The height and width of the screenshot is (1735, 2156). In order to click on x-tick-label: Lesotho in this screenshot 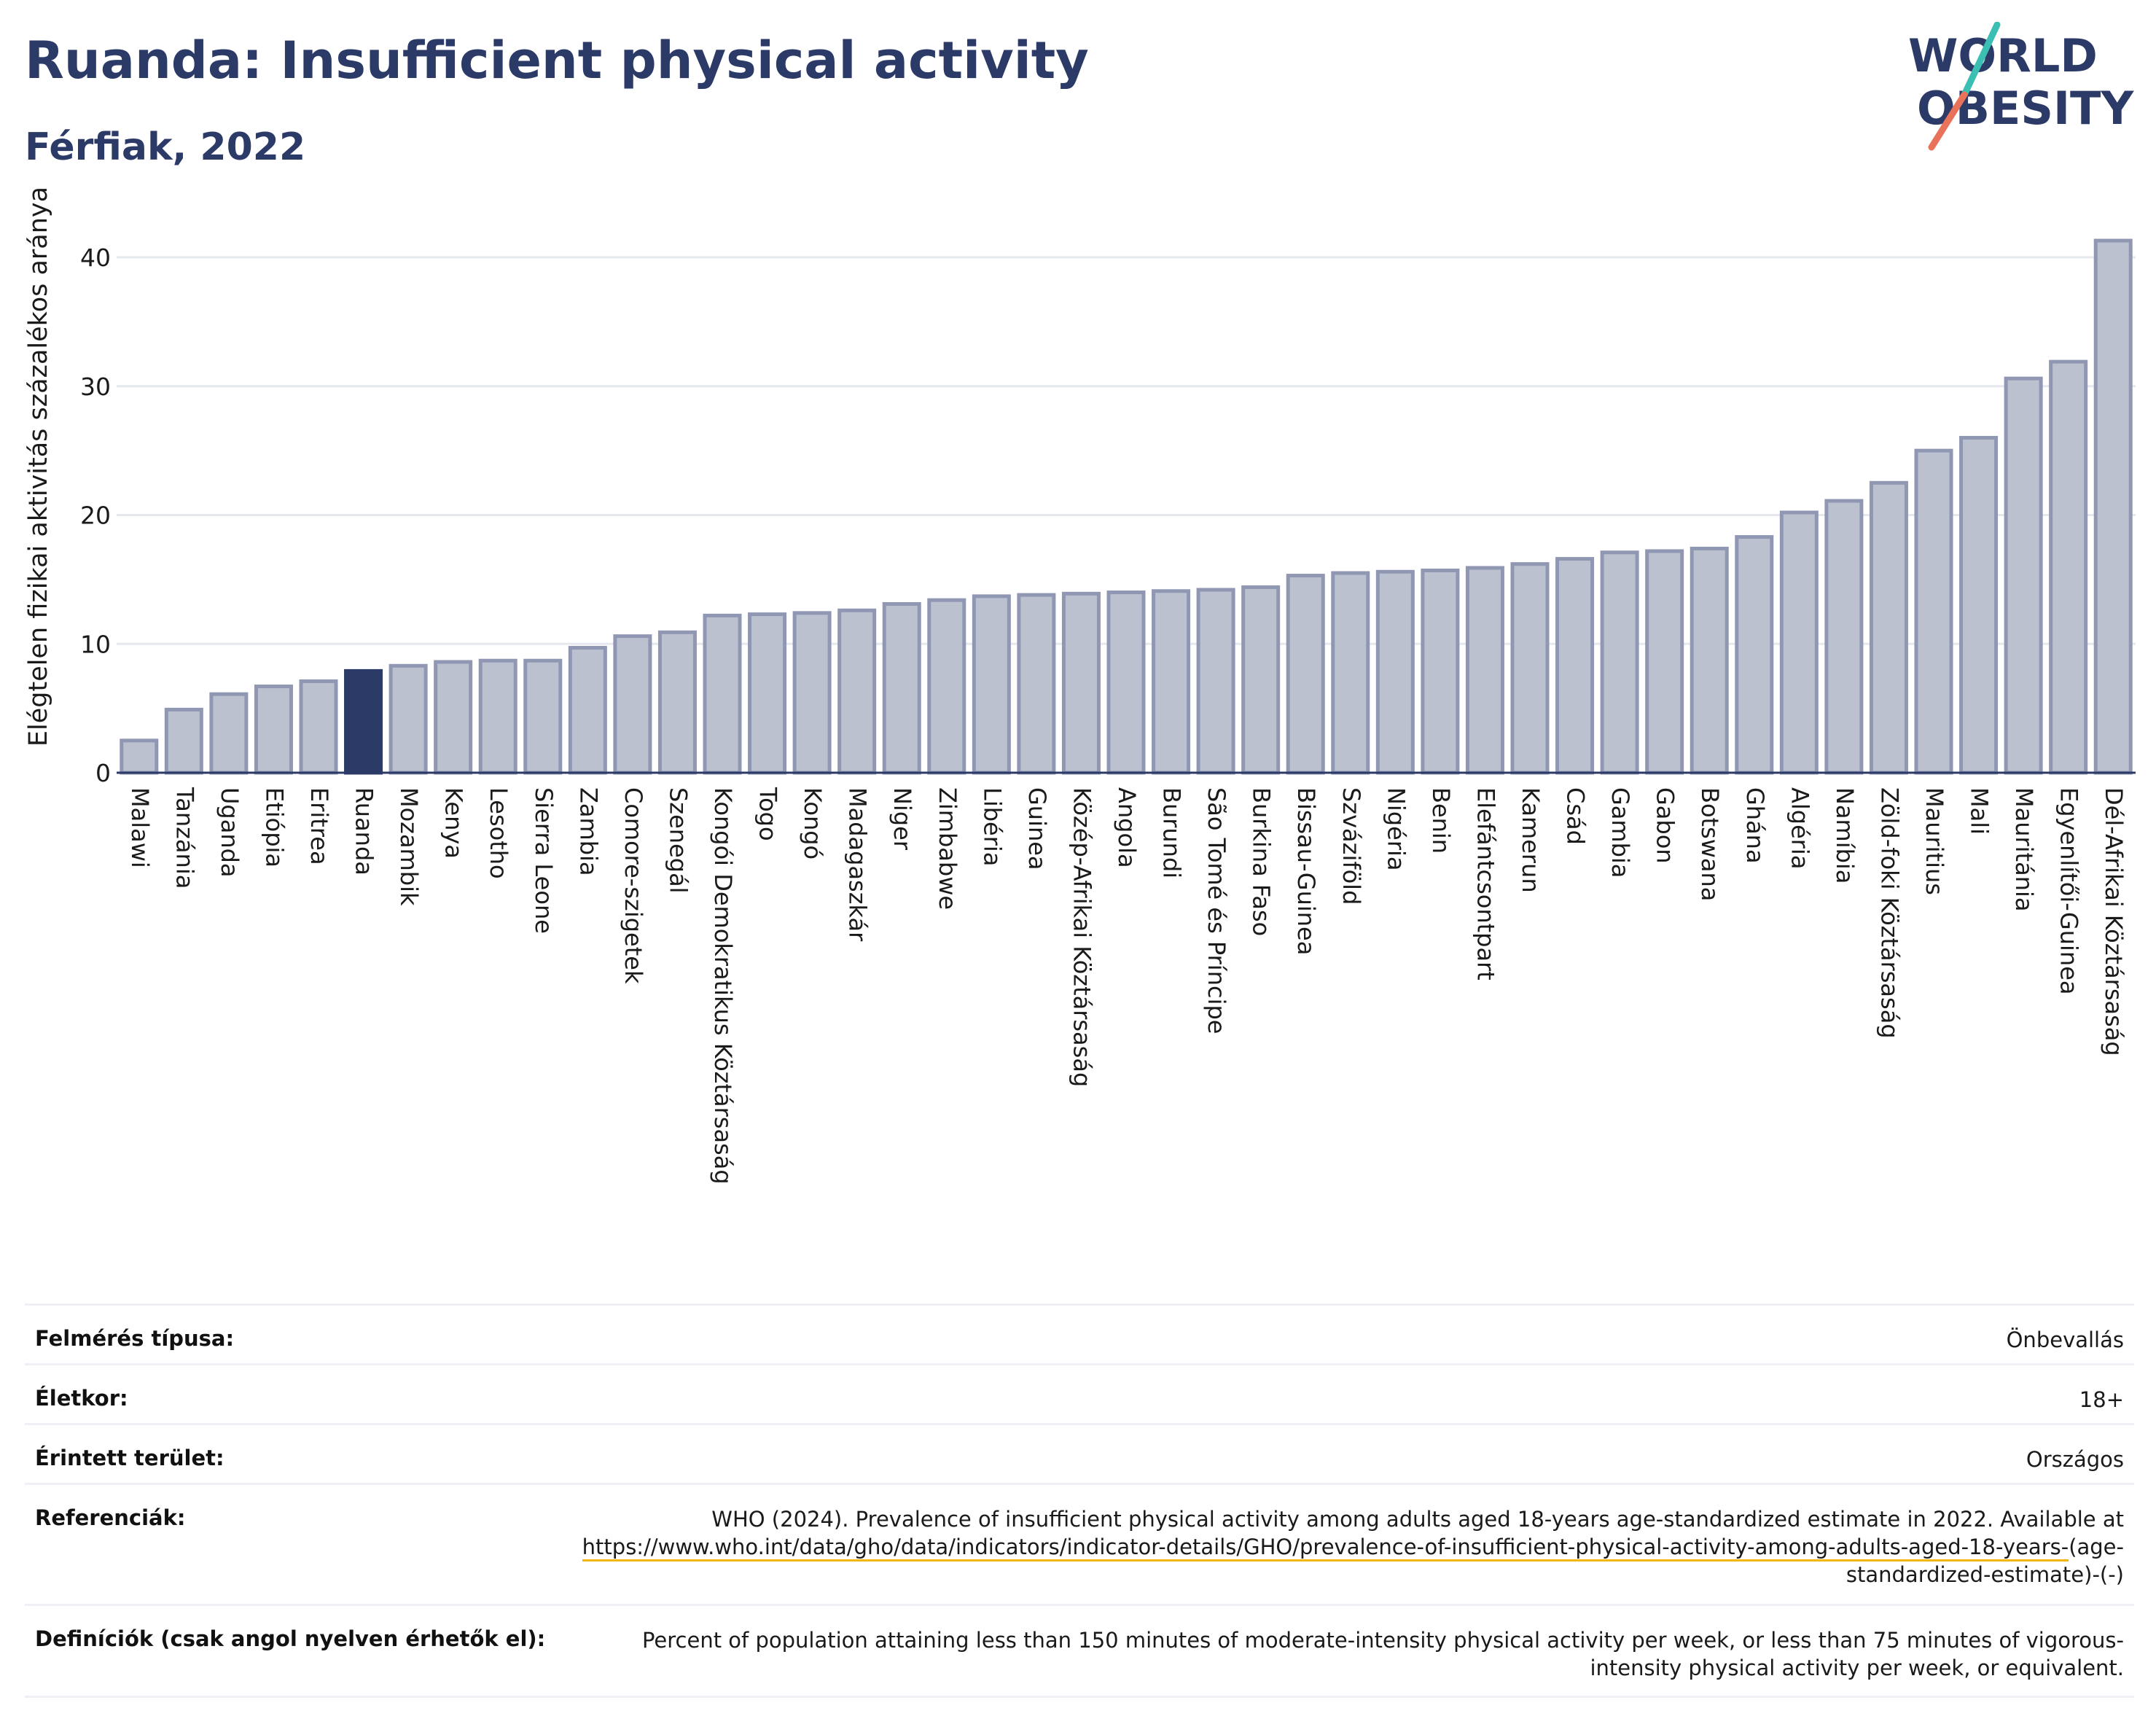, I will do `click(498, 833)`.